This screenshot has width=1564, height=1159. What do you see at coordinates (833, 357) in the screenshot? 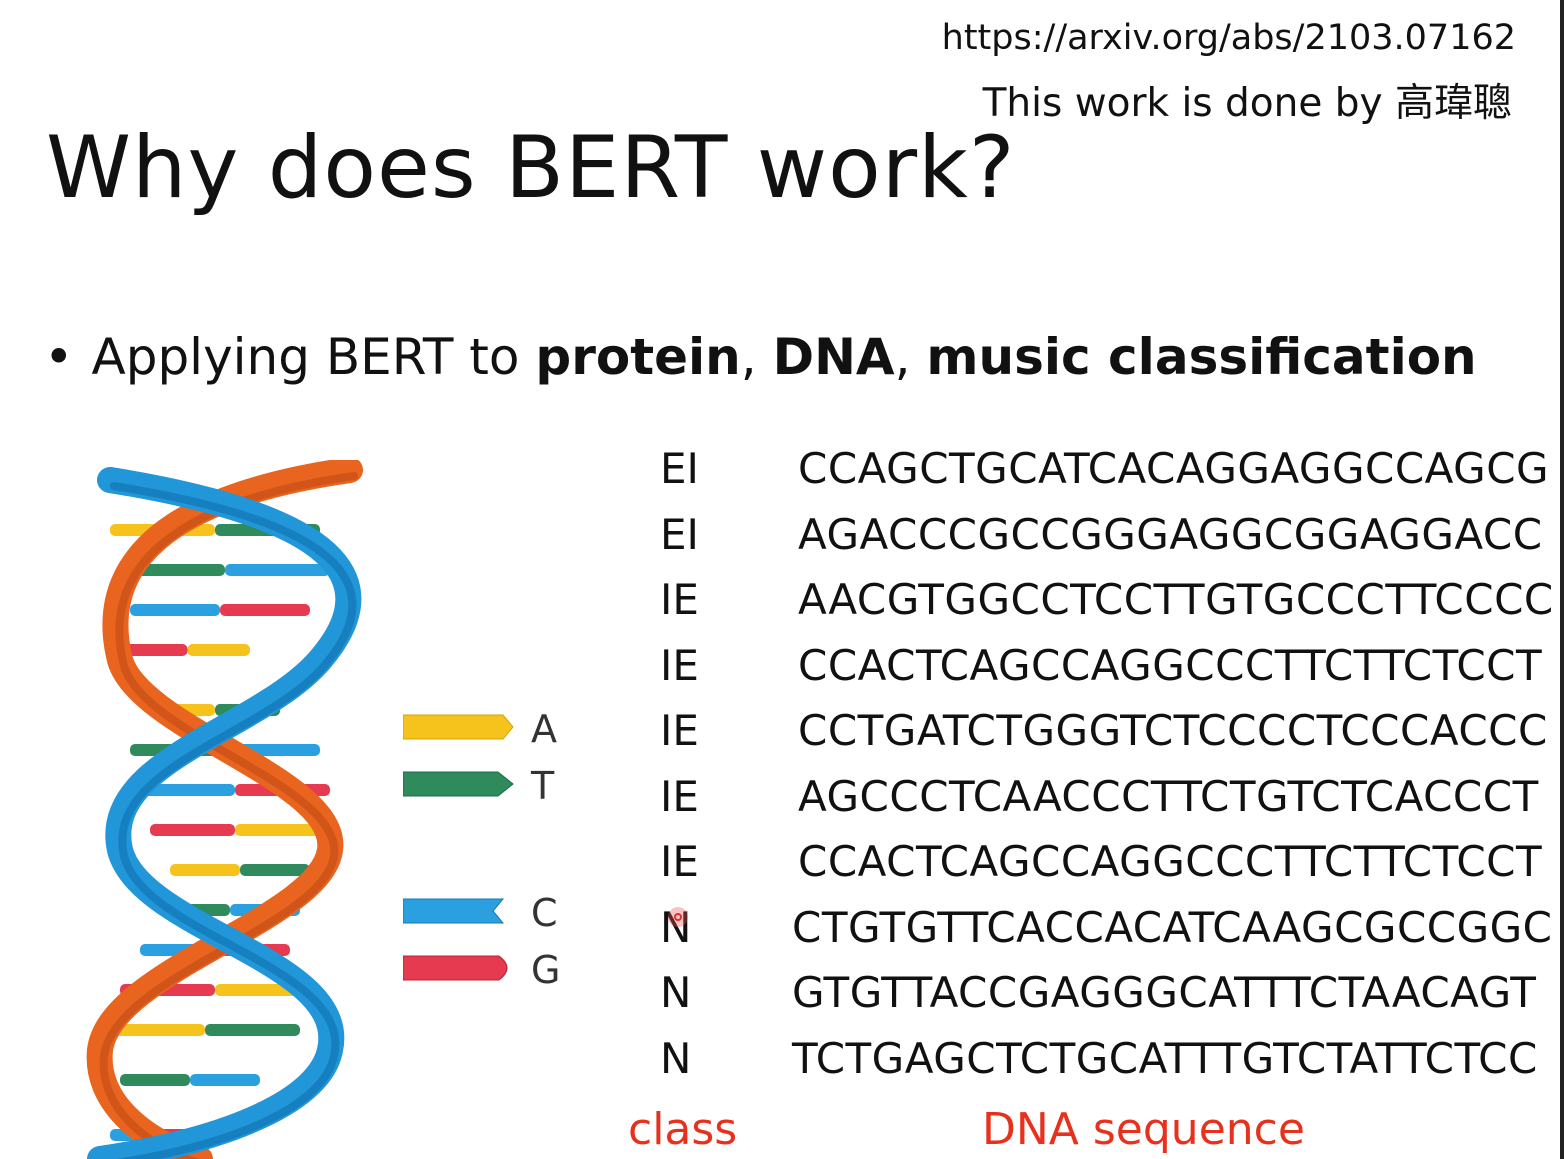
I see `bullet-dna: DNA` at bounding box center [833, 357].